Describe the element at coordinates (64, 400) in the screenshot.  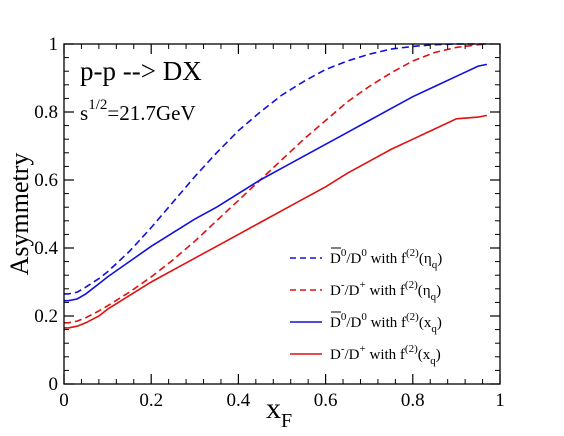
I see `x-tick-label: 0` at that location.